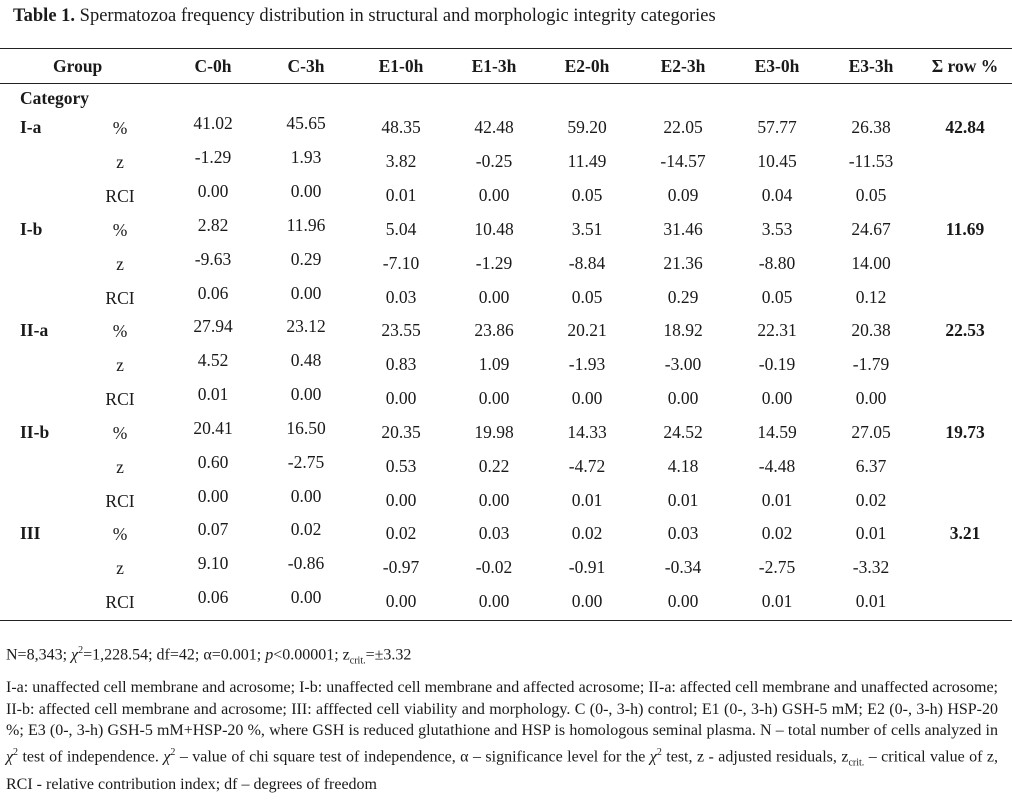  What do you see at coordinates (856, 763) in the screenshot?
I see `notes-crit-sub: crit.` at bounding box center [856, 763].